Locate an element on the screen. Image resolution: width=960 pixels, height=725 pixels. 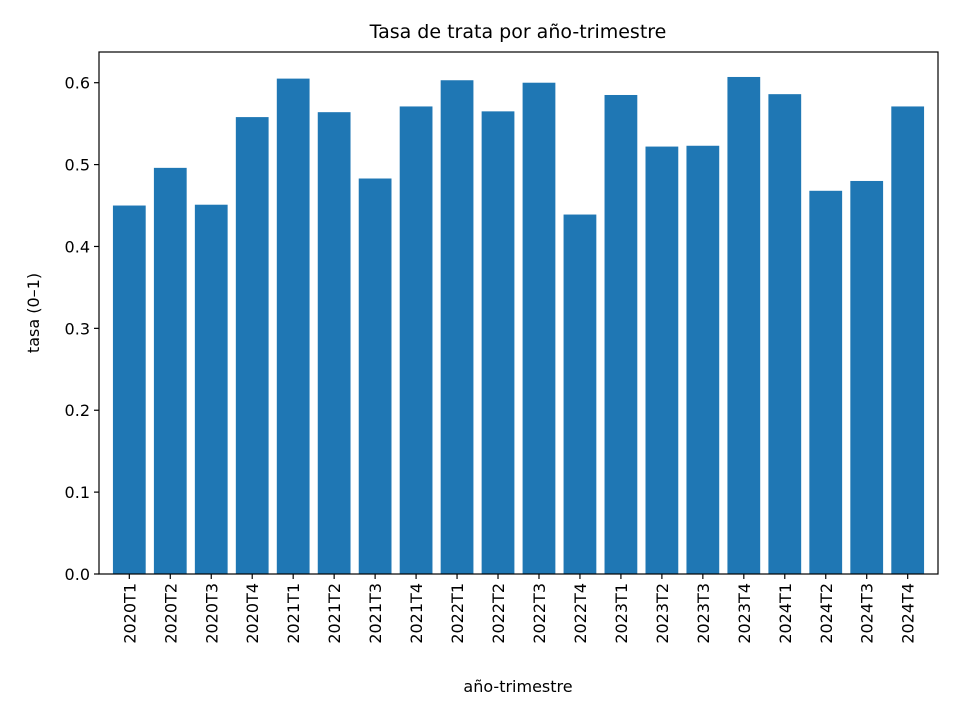
x-tick-label: 2023T4 is located at coordinates (744, 613).